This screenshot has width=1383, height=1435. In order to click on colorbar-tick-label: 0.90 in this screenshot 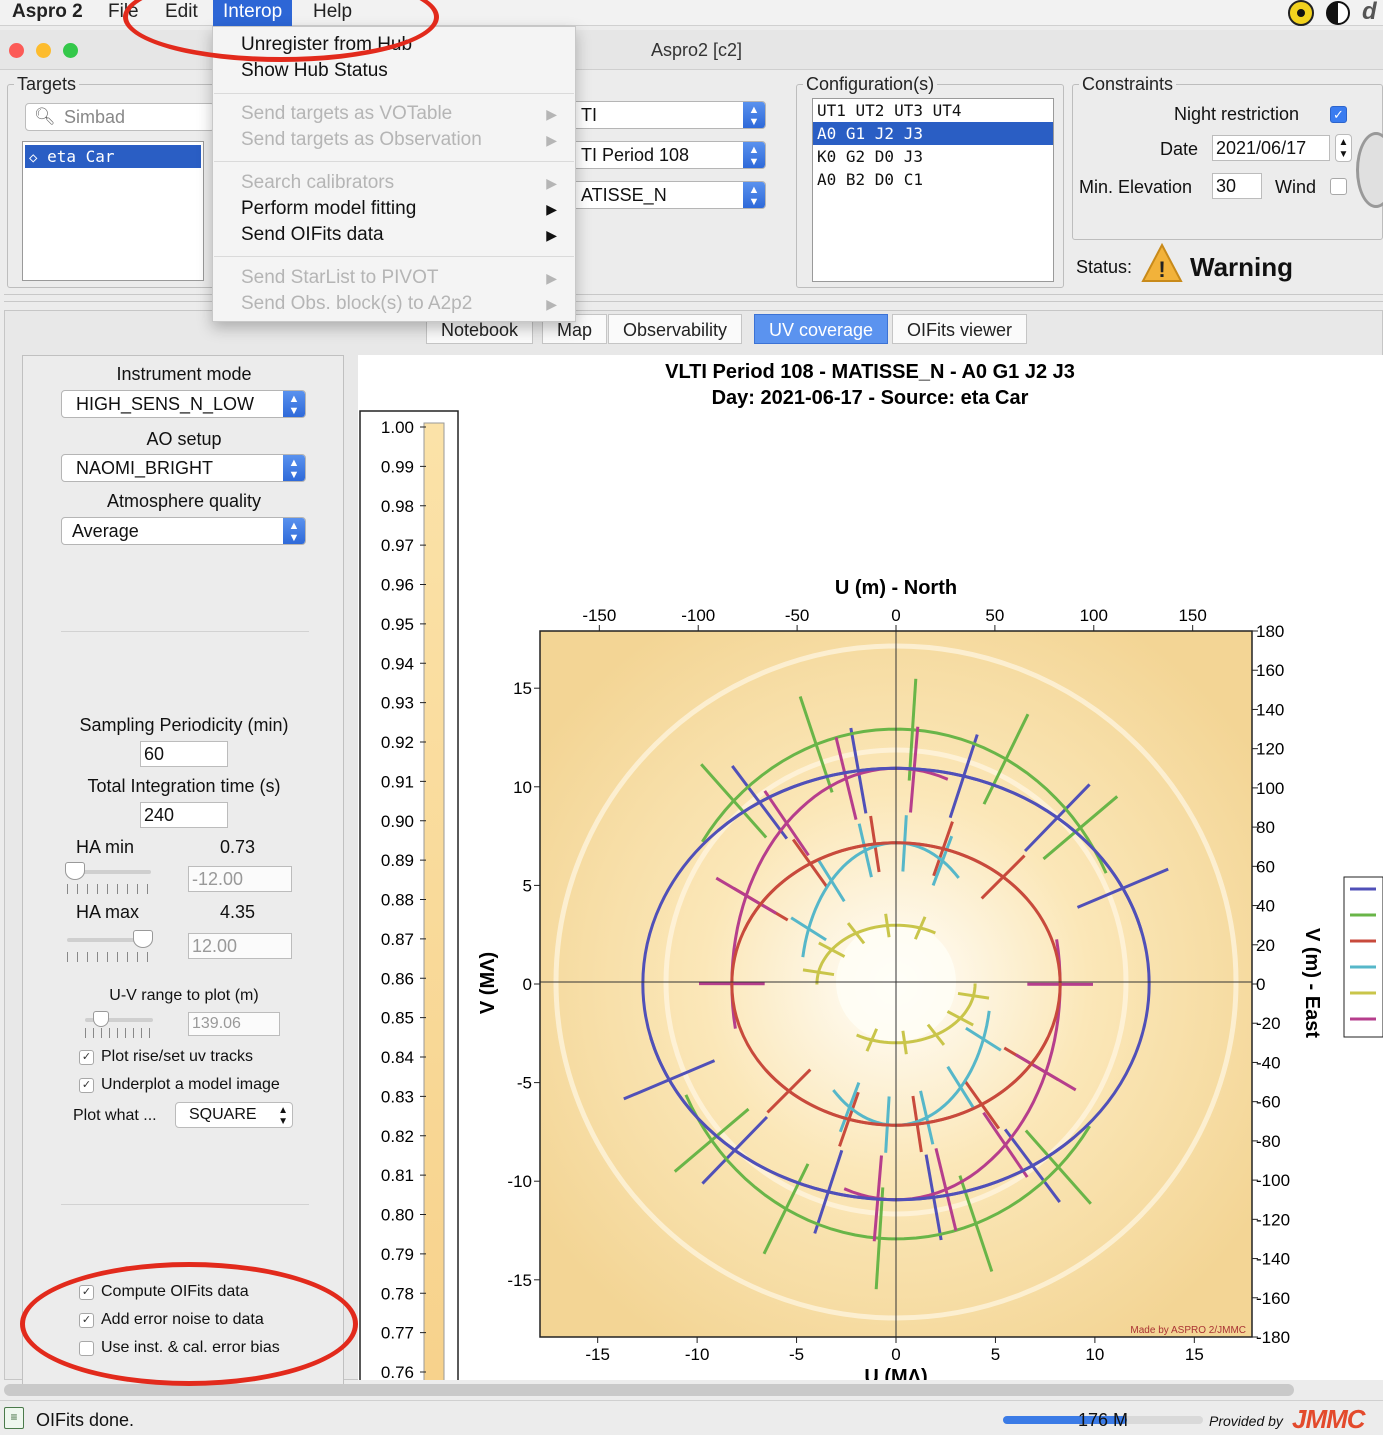, I will do `click(397, 821)`.